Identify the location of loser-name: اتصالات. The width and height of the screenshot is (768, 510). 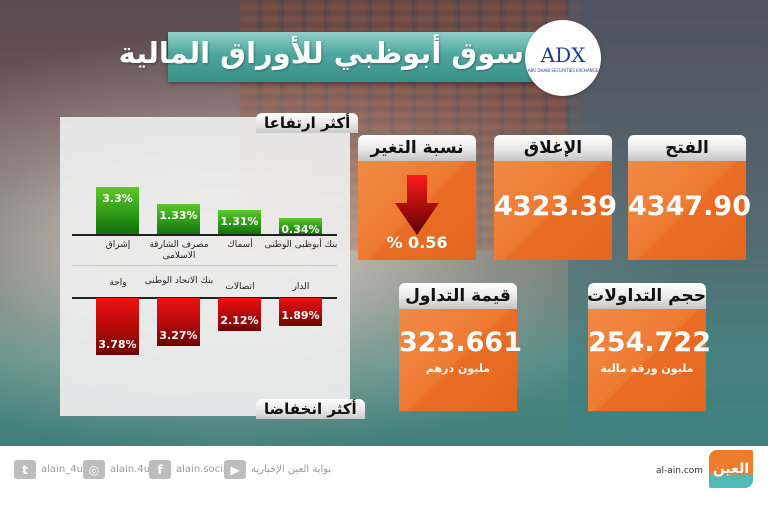
(240, 287).